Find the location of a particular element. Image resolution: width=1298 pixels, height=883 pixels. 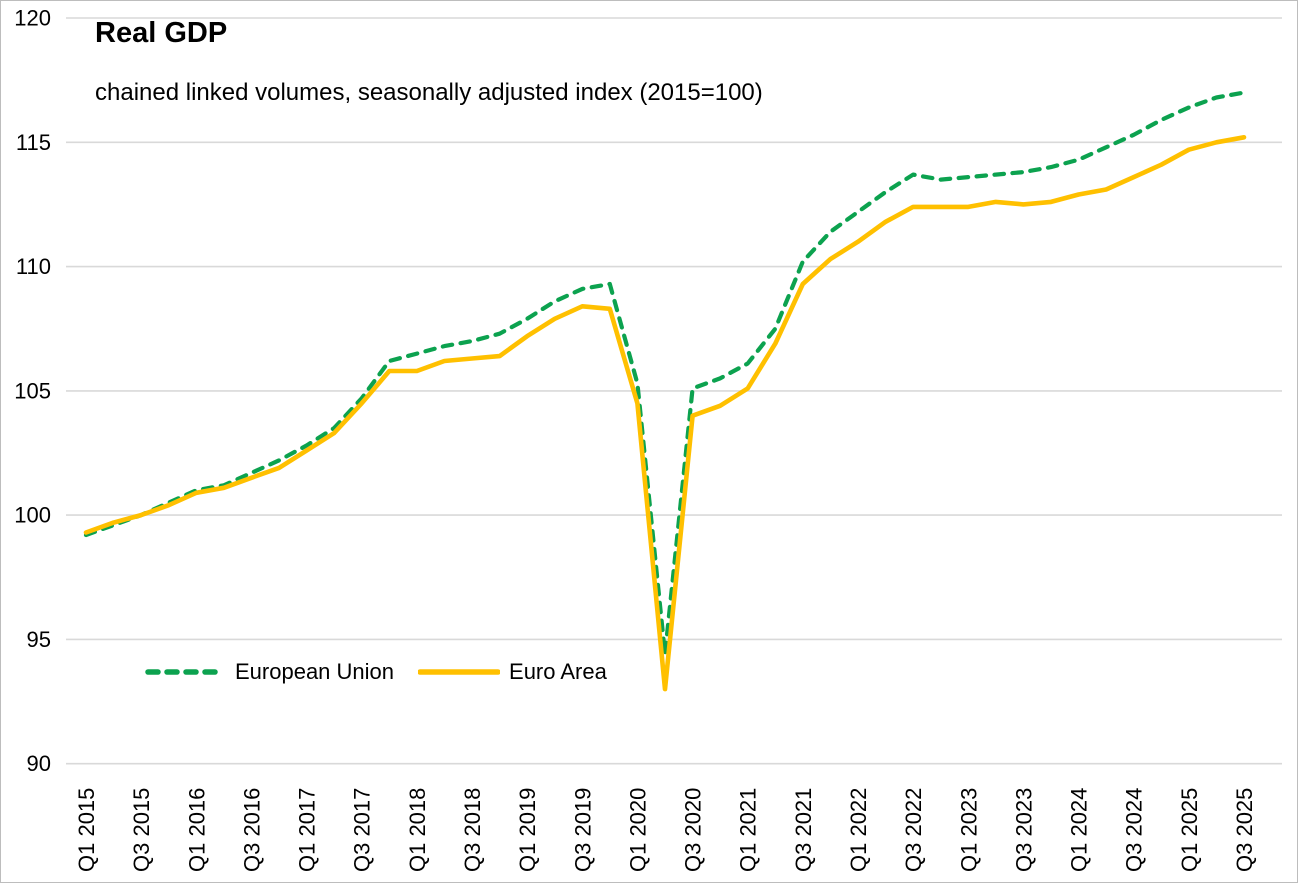

eu-dashed-line-swatch is located at coordinates (185, 672).